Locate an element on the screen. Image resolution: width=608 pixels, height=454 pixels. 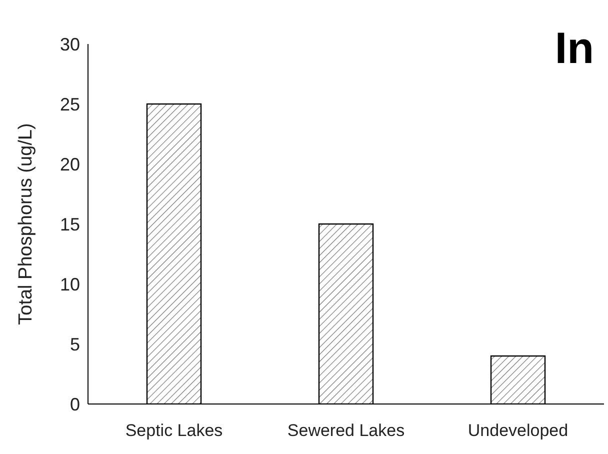
y-tick-label: 0 is located at coordinates (75, 404).